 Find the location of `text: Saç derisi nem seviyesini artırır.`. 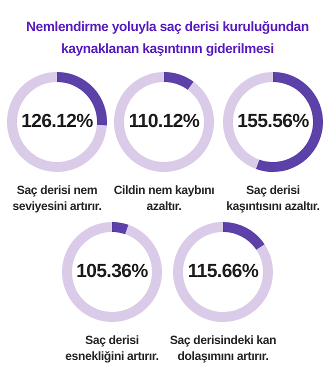

text: Saç derisi nem seviyesini artırır. is located at coordinates (57, 198).